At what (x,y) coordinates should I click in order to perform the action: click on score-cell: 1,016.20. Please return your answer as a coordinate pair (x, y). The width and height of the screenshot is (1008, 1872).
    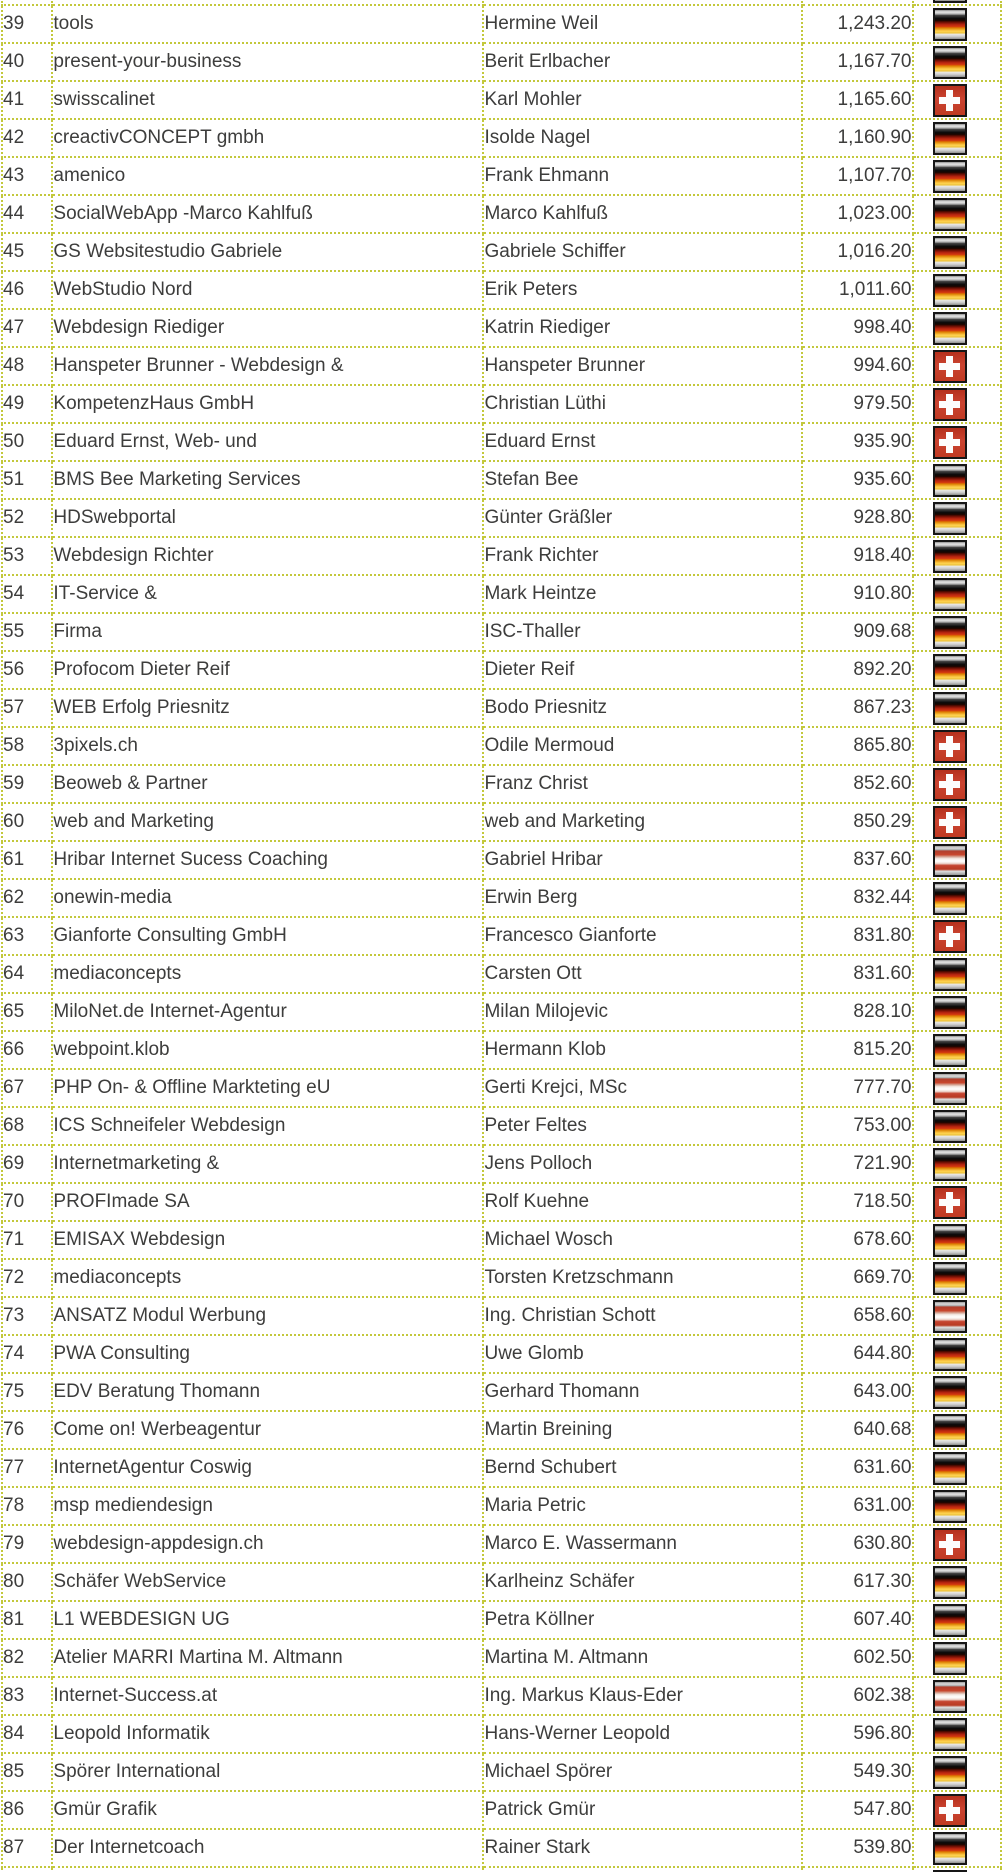
    Looking at the image, I should click on (857, 252).